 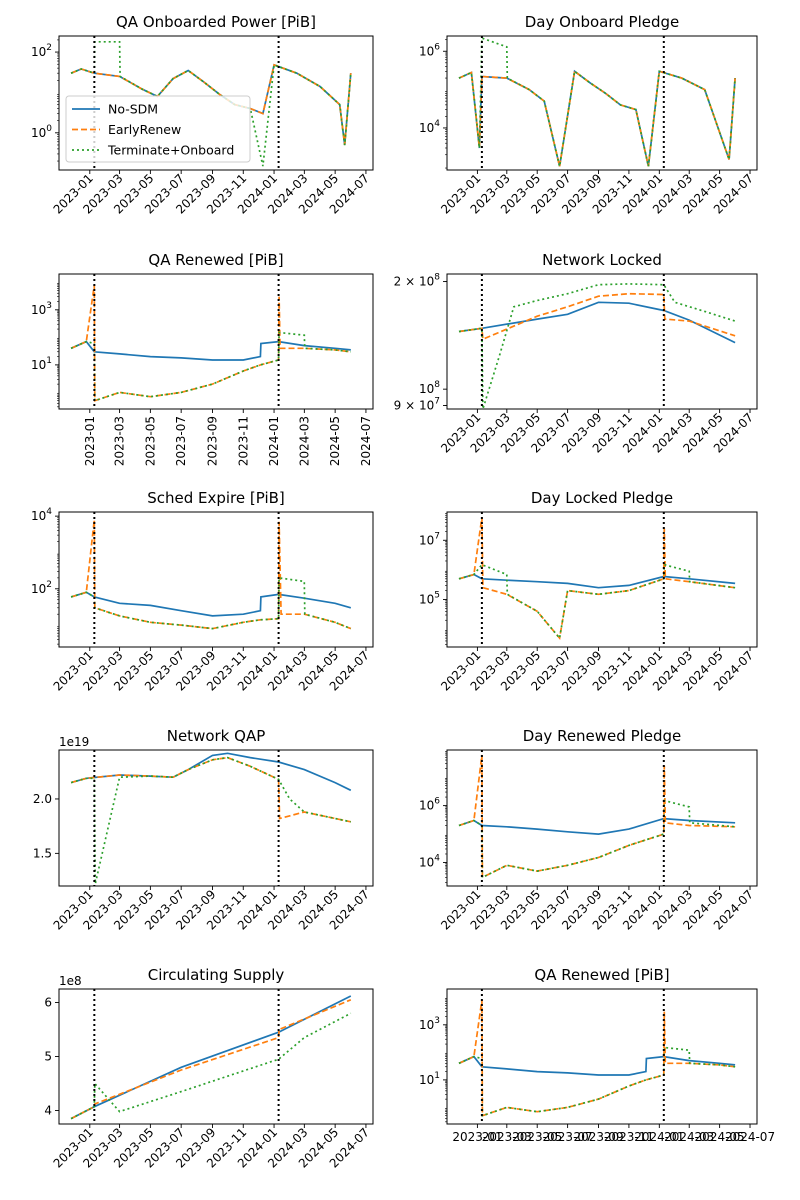 I want to click on y-tick-label: 5, so click(x=48, y=1057).